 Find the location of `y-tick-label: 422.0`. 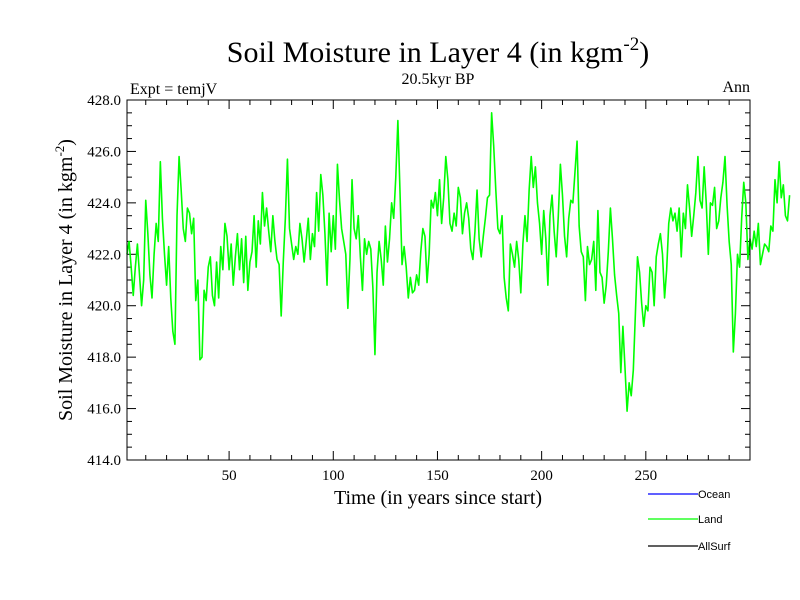

y-tick-label: 422.0 is located at coordinates (104, 255).